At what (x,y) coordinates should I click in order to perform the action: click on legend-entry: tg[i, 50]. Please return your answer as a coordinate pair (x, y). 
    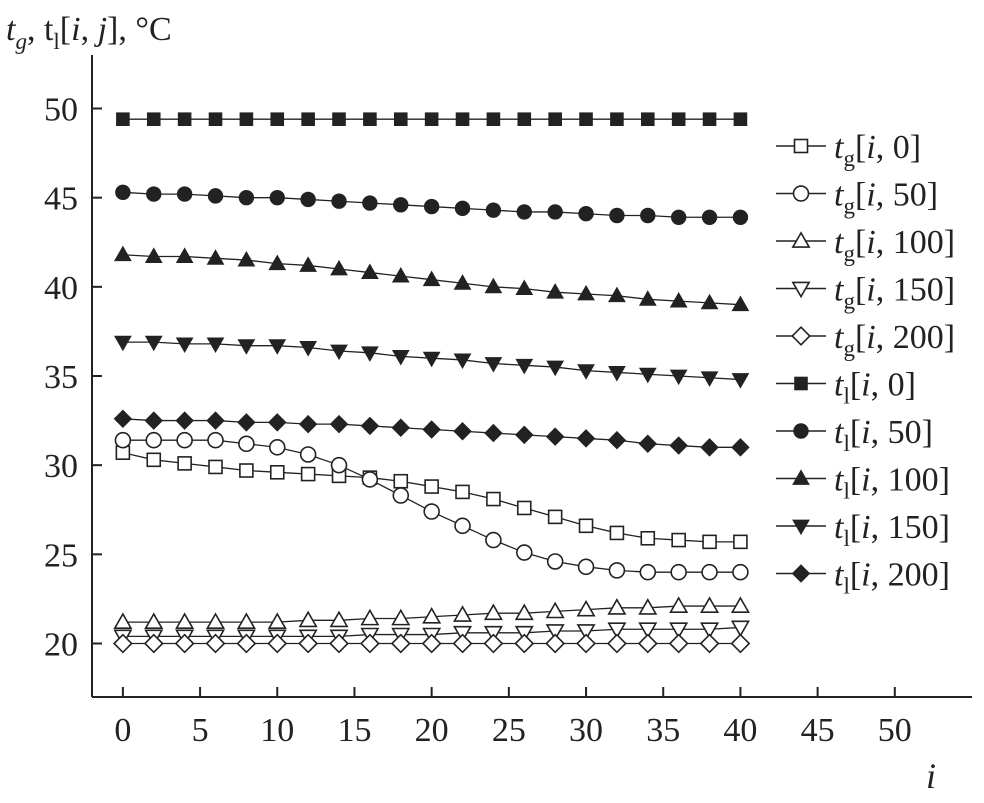
    Looking at the image, I should click on (857, 198).